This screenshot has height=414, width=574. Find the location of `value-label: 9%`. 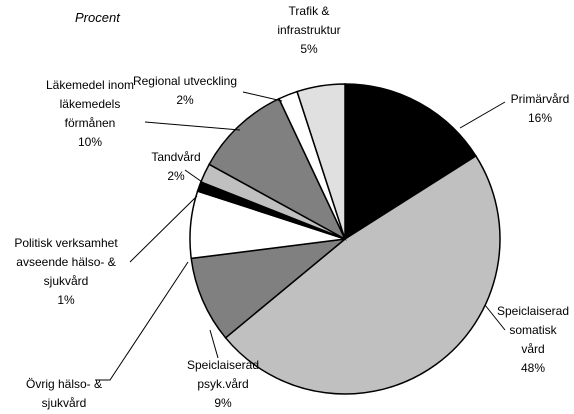

value-label: 9% is located at coordinates (223, 403).